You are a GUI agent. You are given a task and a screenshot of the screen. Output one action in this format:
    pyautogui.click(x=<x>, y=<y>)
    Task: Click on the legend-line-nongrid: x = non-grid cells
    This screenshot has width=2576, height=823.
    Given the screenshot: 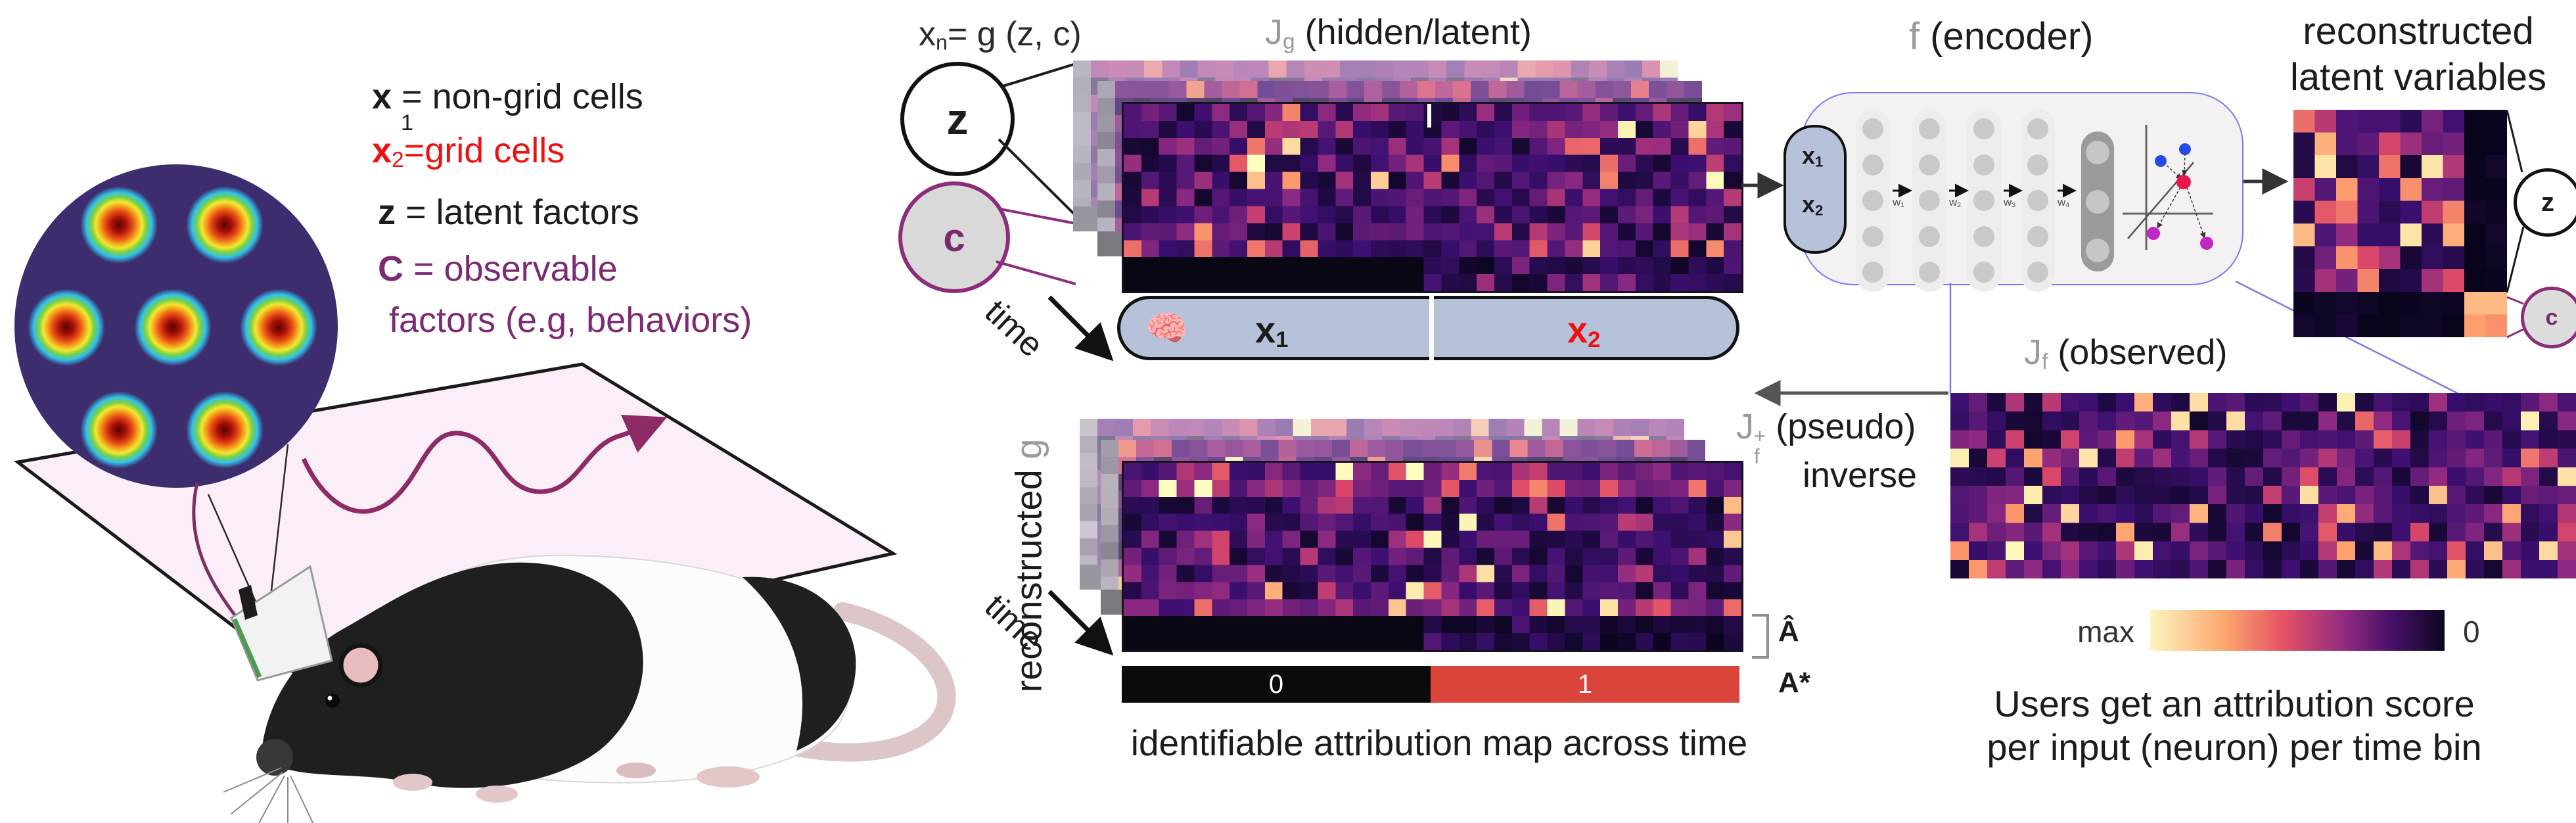 What is the action you would take?
    pyautogui.click(x=508, y=97)
    